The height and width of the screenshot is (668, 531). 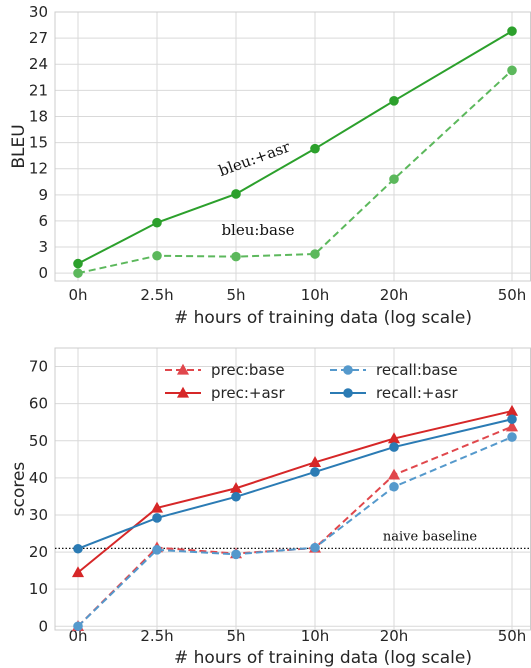 What do you see at coordinates (38, 64) in the screenshot?
I see `y-tick-label: 24` at bounding box center [38, 64].